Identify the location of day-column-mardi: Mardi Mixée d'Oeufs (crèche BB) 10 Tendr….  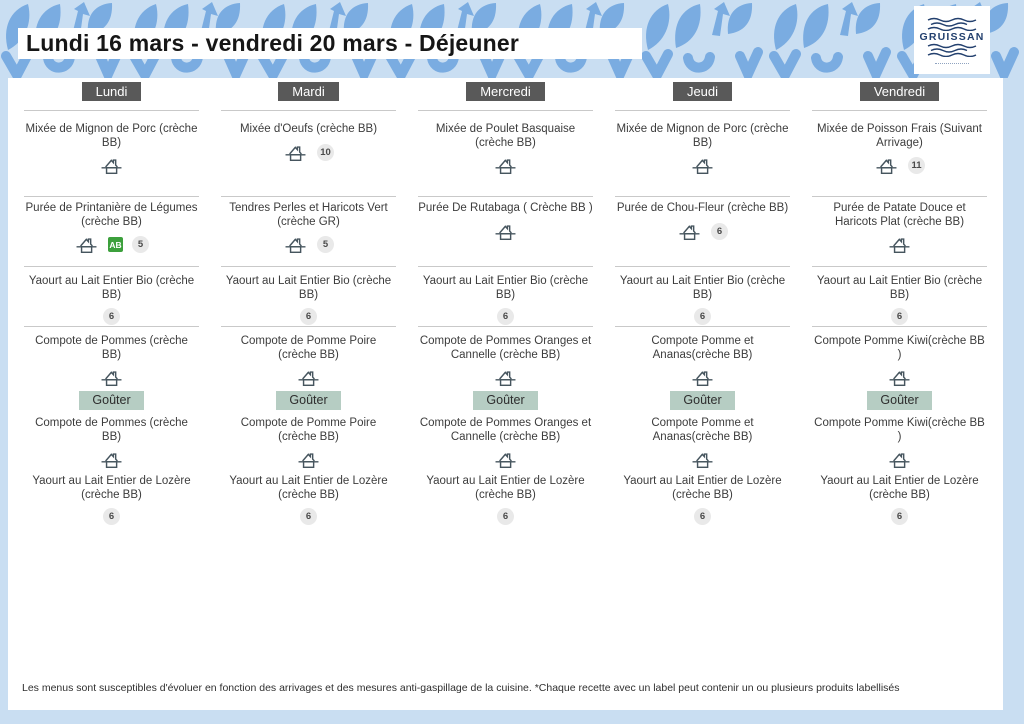
(308, 305).